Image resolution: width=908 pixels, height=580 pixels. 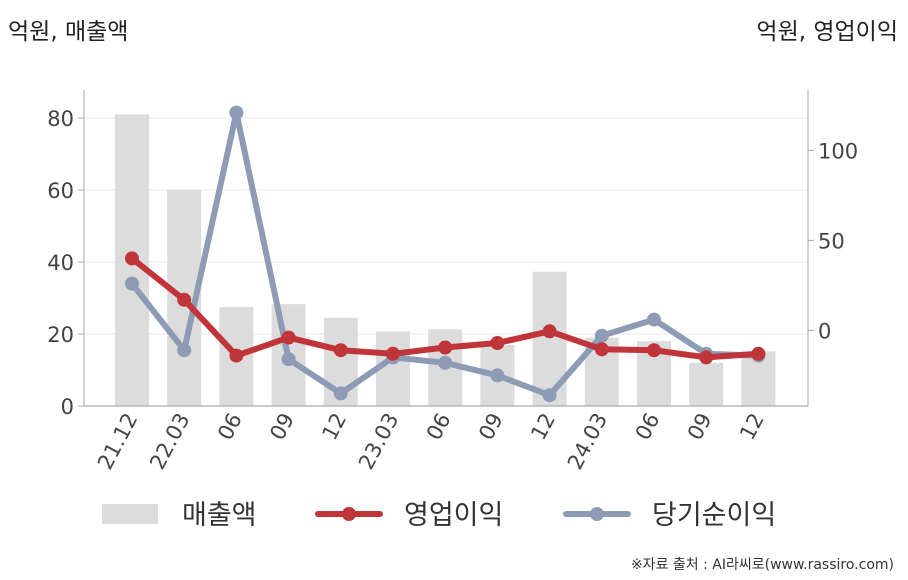 What do you see at coordinates (762, 565) in the screenshot?
I see `source-note: ※자료 출처 : AI라씨로(www.rassiro.com)` at bounding box center [762, 565].